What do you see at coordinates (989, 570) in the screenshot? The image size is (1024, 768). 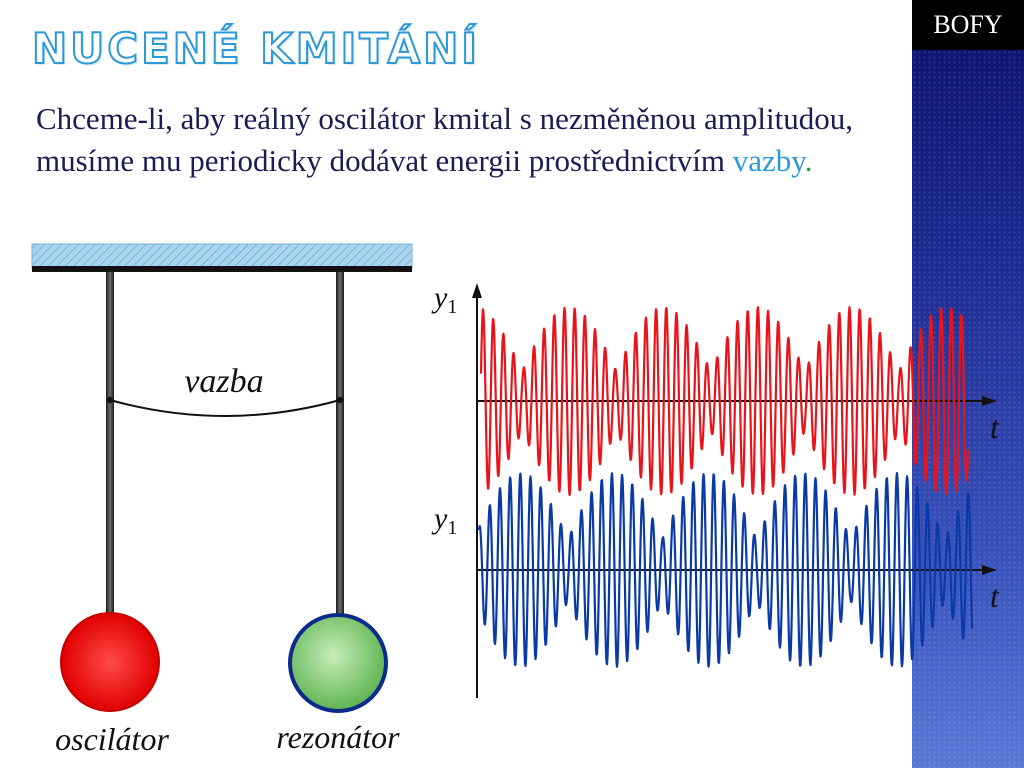 I see `bottom-time-axis-arrow-icon` at bounding box center [989, 570].